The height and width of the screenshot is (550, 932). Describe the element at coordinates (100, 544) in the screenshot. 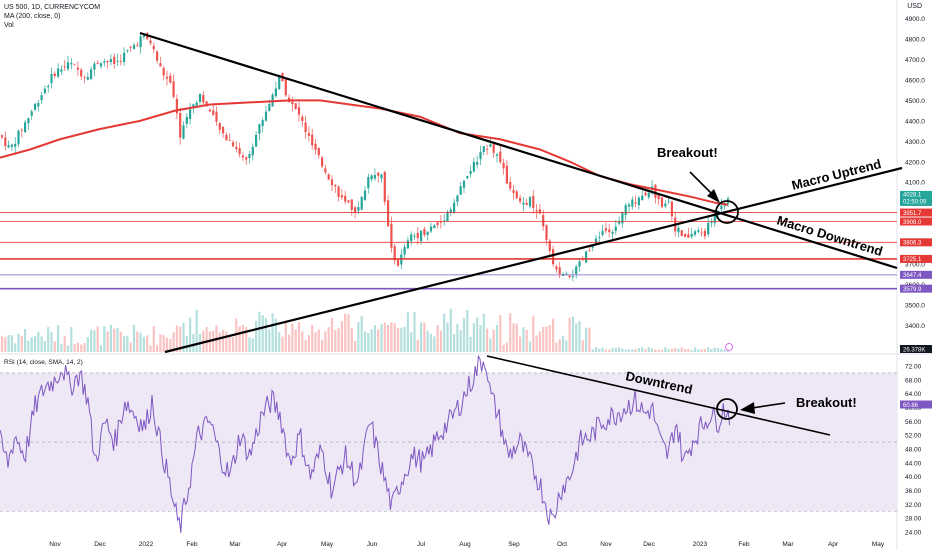

I see `time-tick-label: Dec` at that location.